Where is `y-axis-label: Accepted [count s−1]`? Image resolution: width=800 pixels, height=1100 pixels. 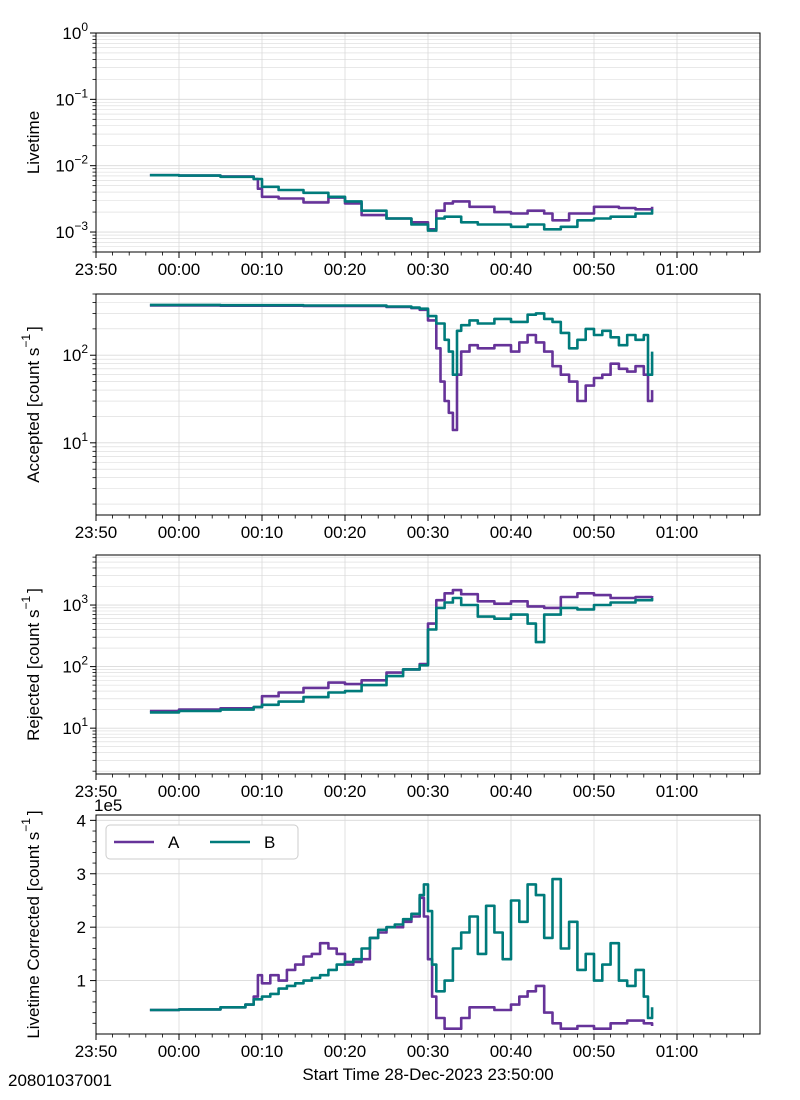 y-axis-label: Accepted [count s−1] is located at coordinates (31, 404).